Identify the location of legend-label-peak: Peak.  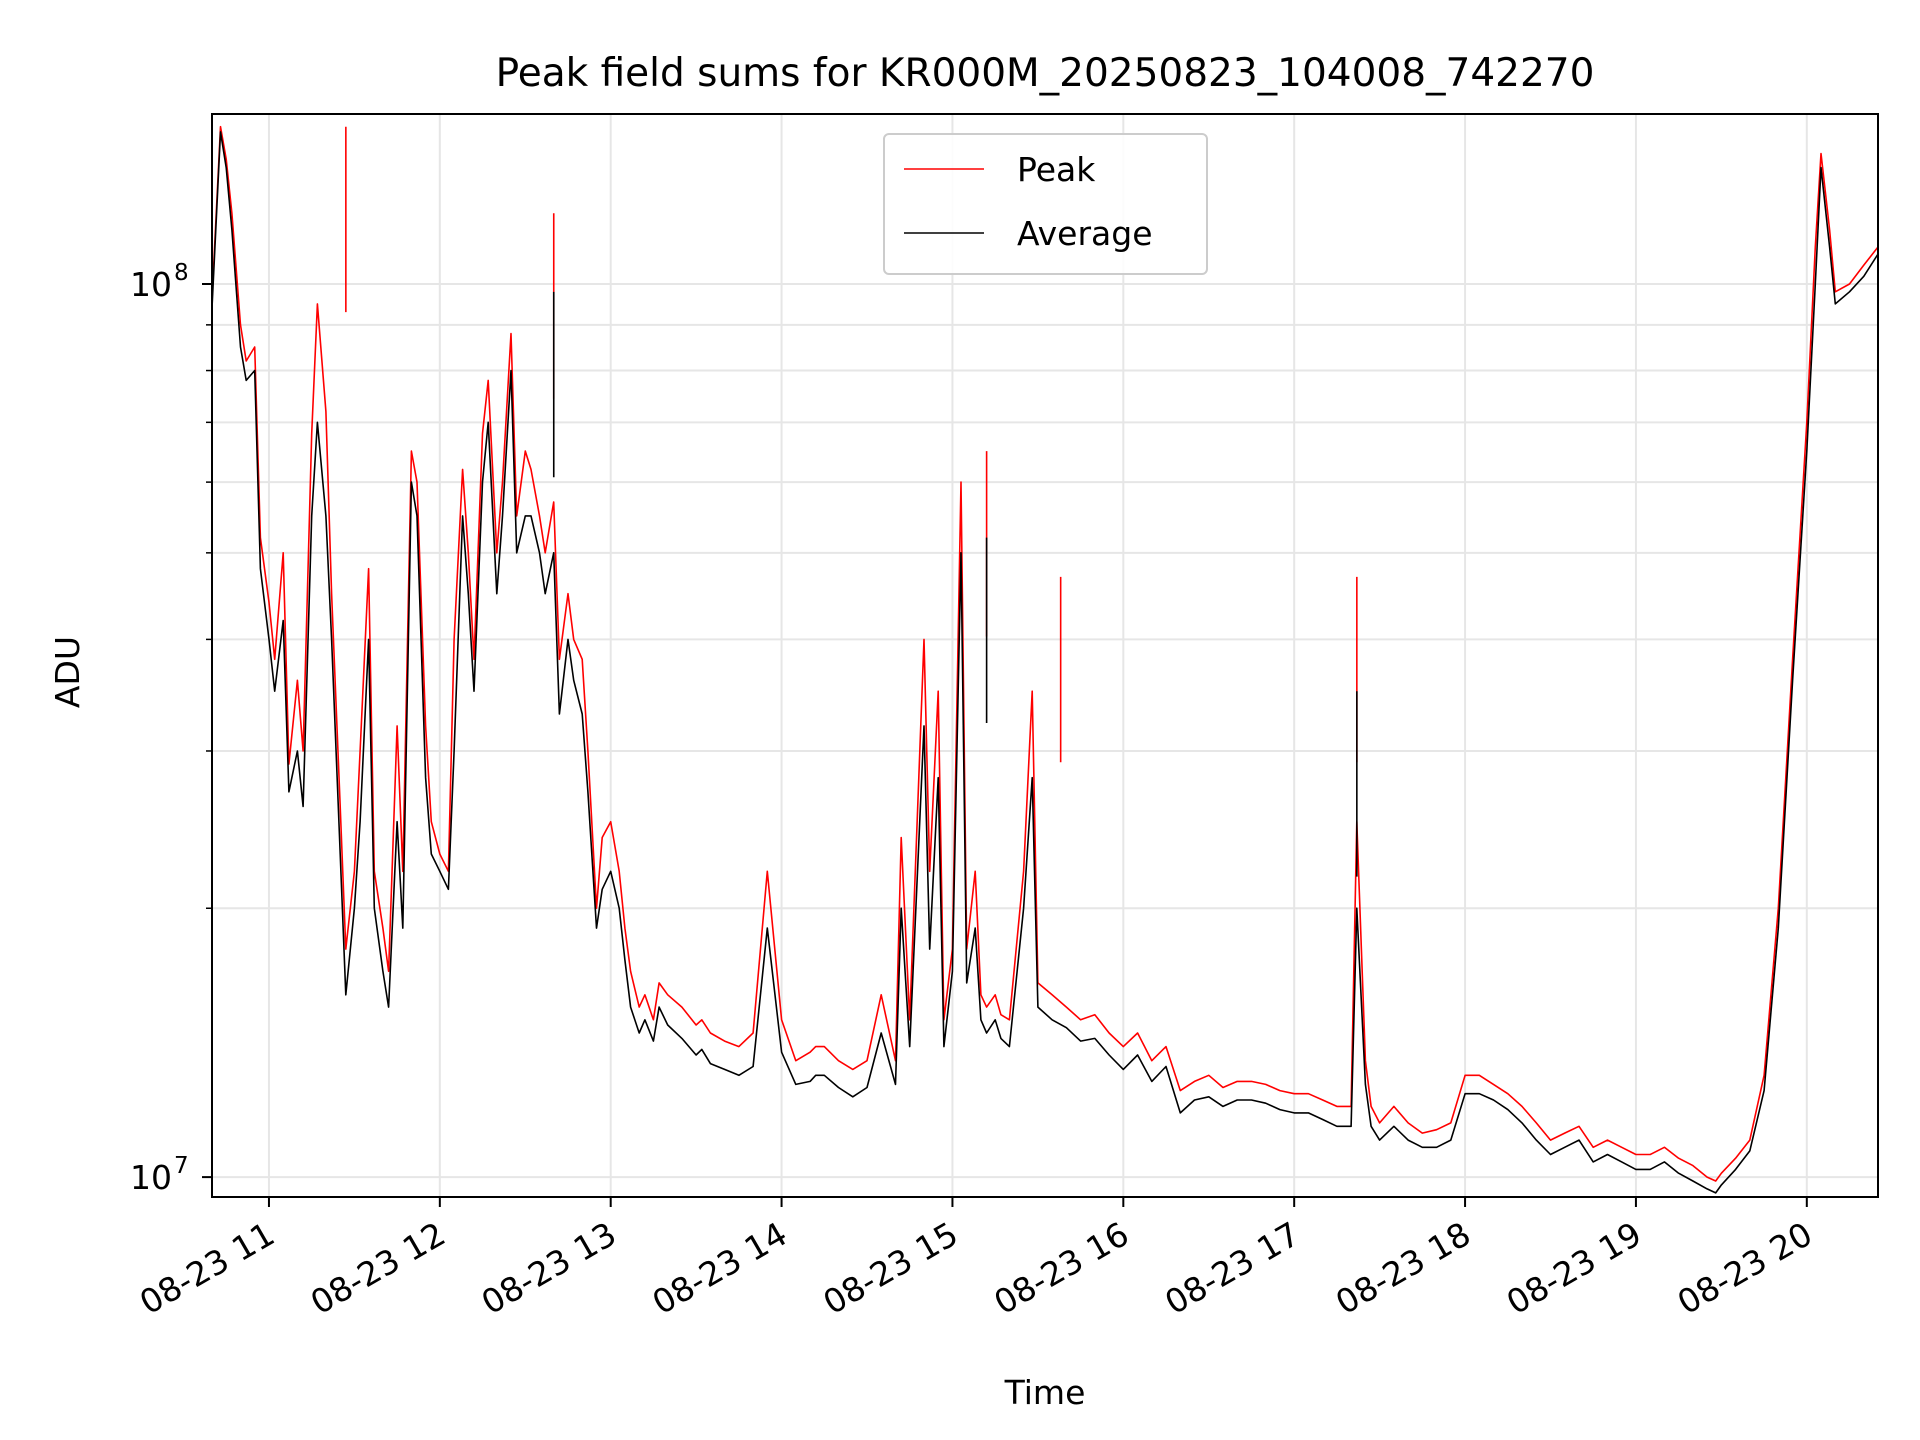
(1056, 169).